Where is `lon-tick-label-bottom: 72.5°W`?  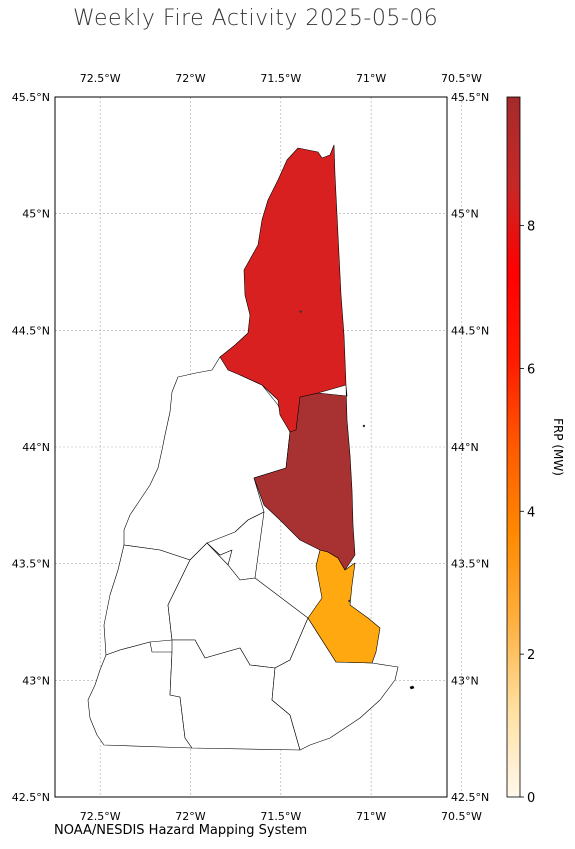 lon-tick-label-bottom: 72.5°W is located at coordinates (100, 816).